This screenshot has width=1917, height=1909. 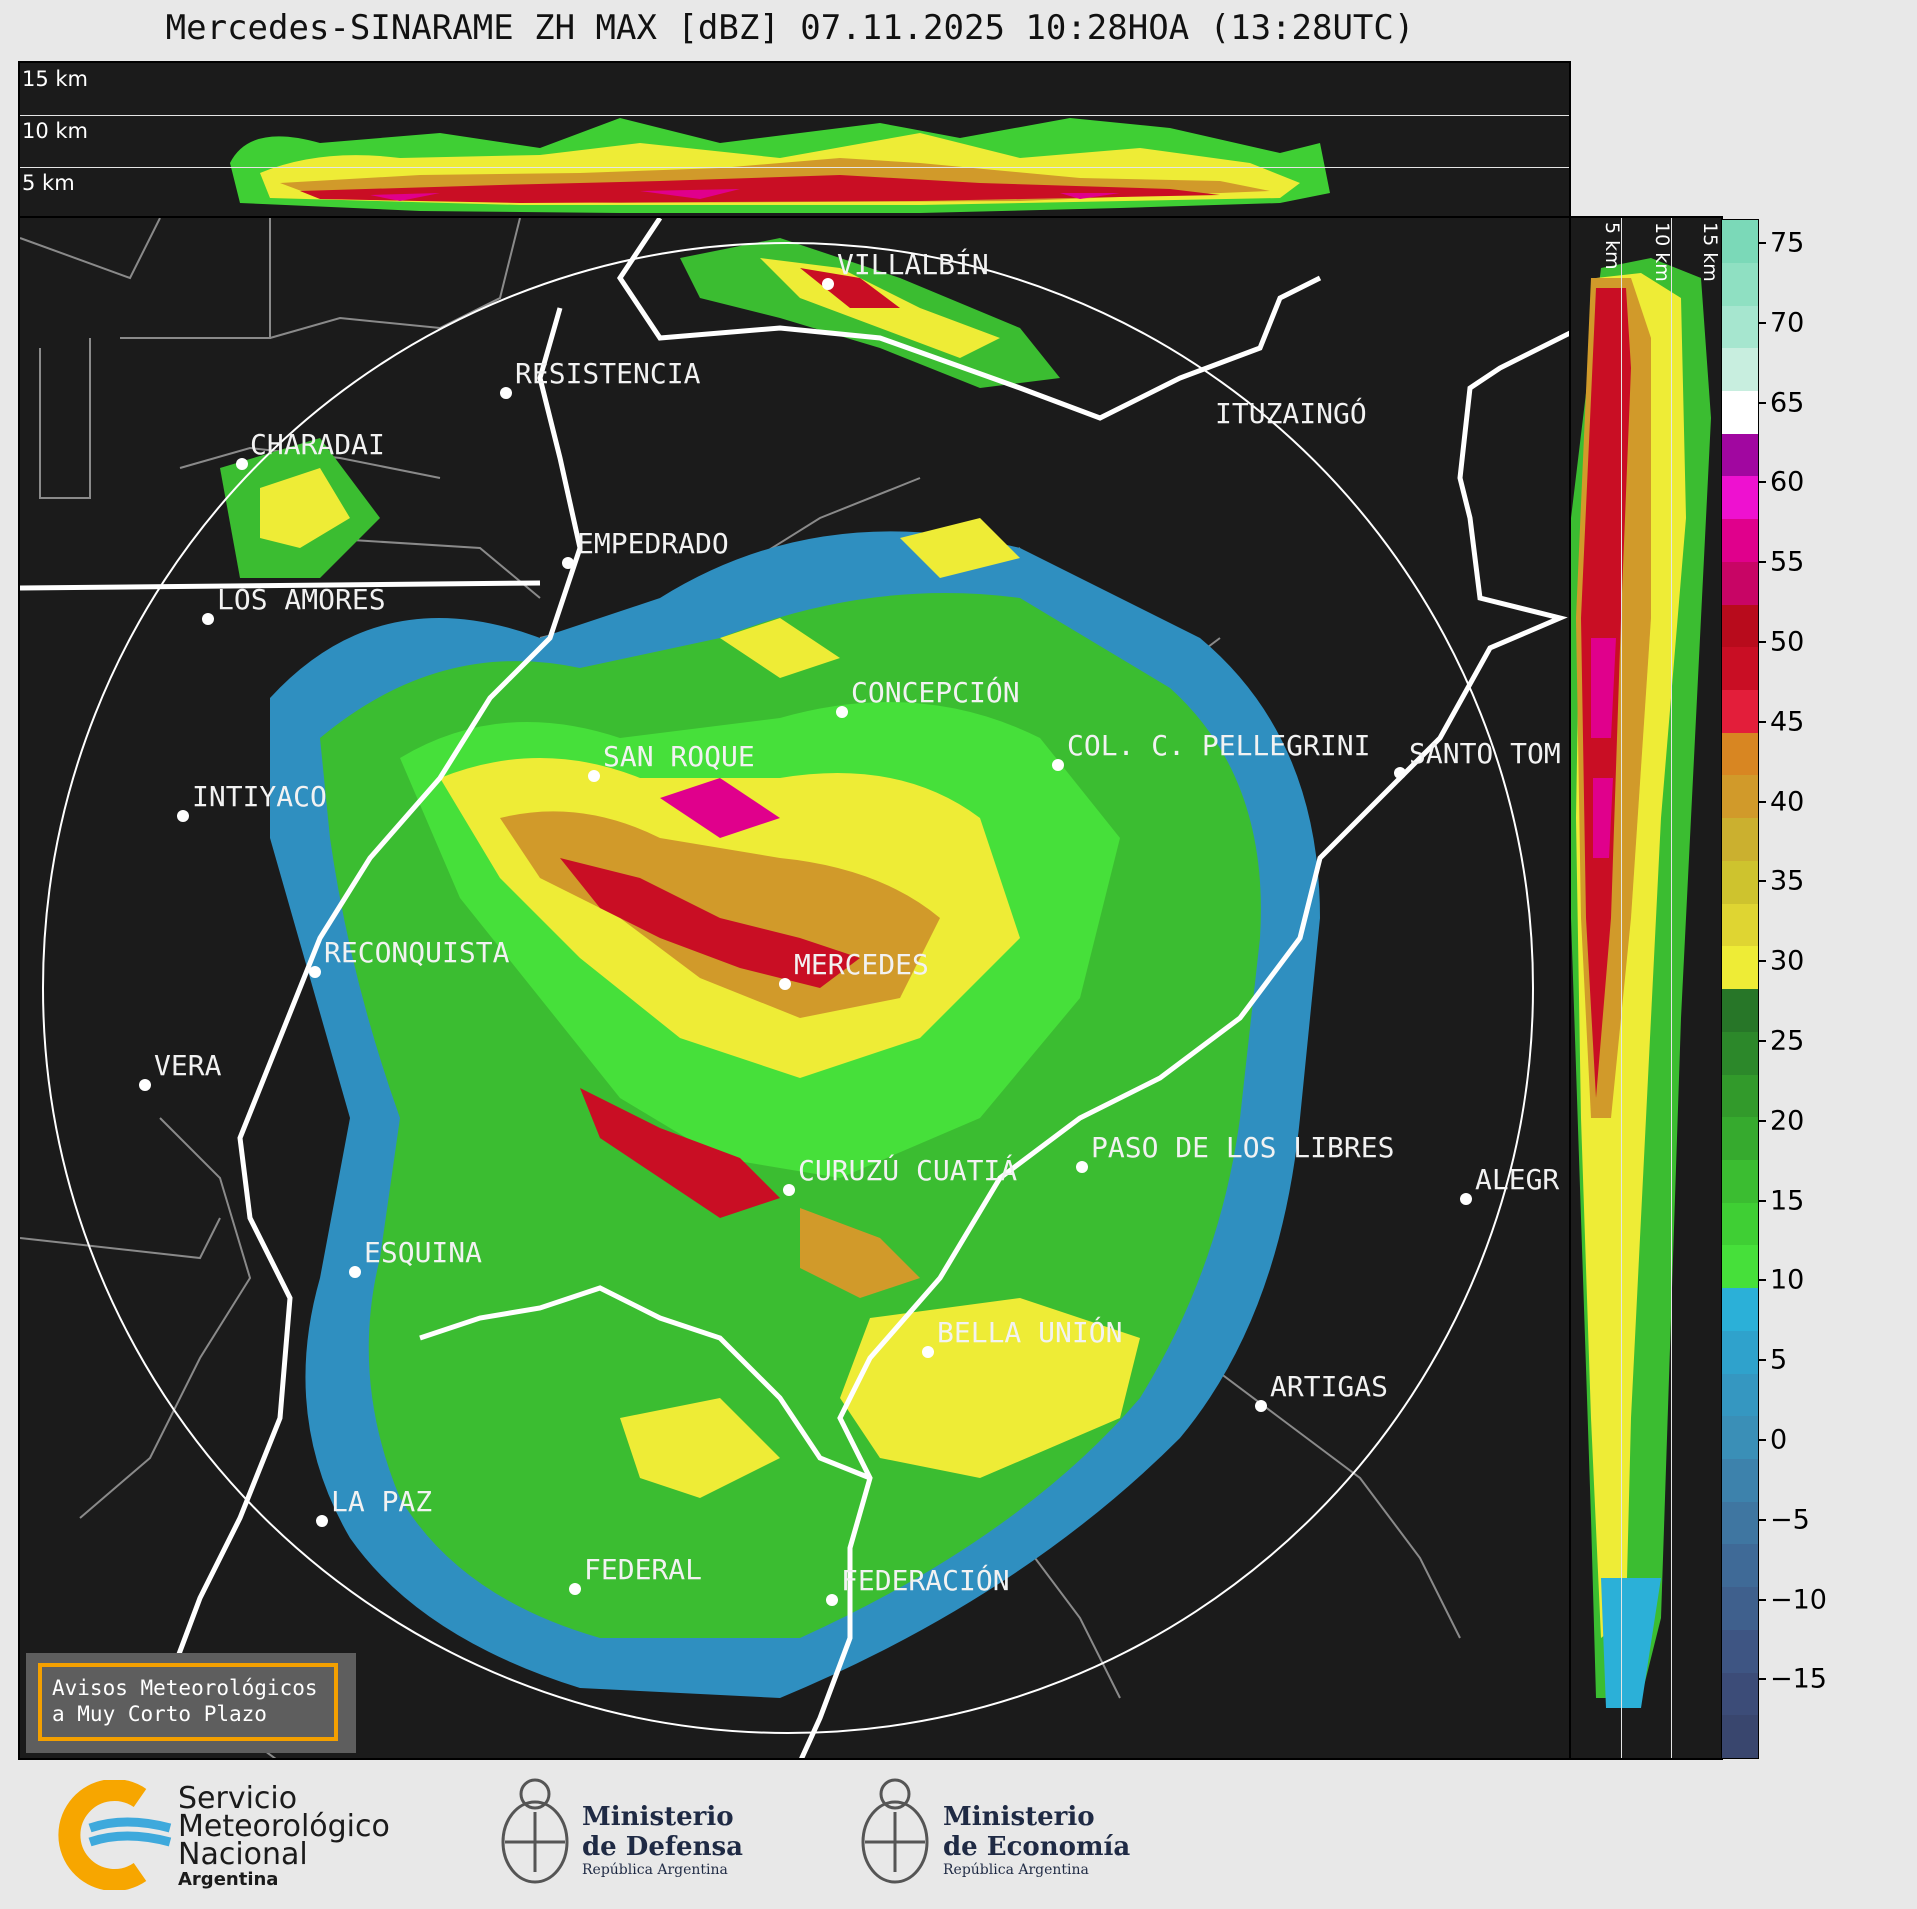 I want to click on colorbar-tick-label: 60, so click(x=1787, y=482).